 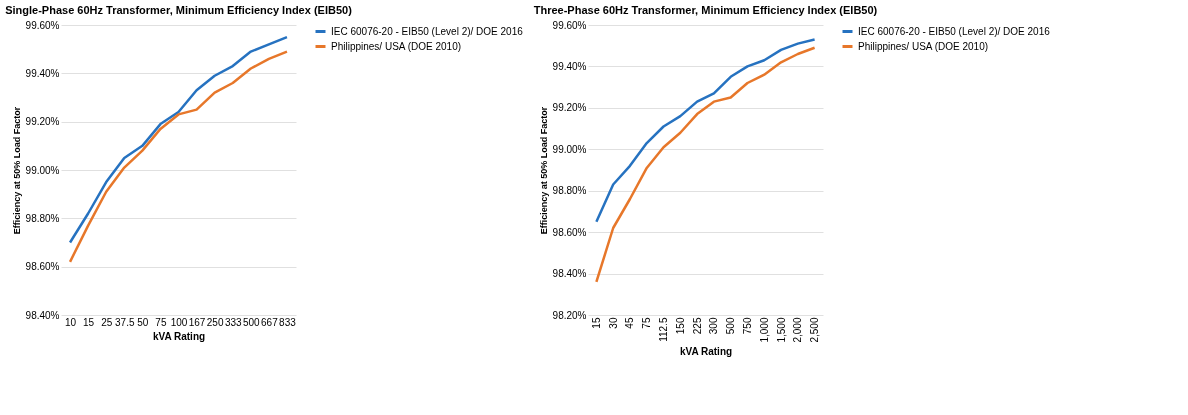 What do you see at coordinates (215, 322) in the screenshot?
I see `x-tick-label: 250` at bounding box center [215, 322].